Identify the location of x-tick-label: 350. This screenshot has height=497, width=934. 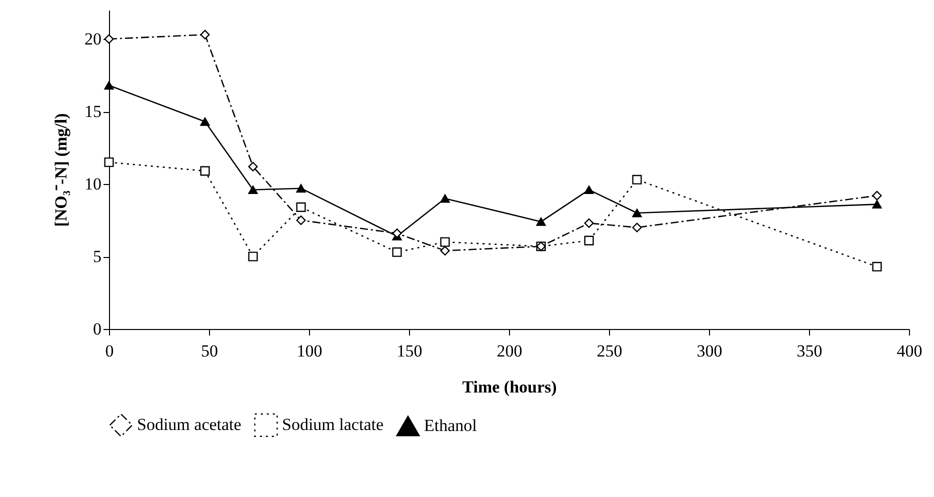
(809, 351).